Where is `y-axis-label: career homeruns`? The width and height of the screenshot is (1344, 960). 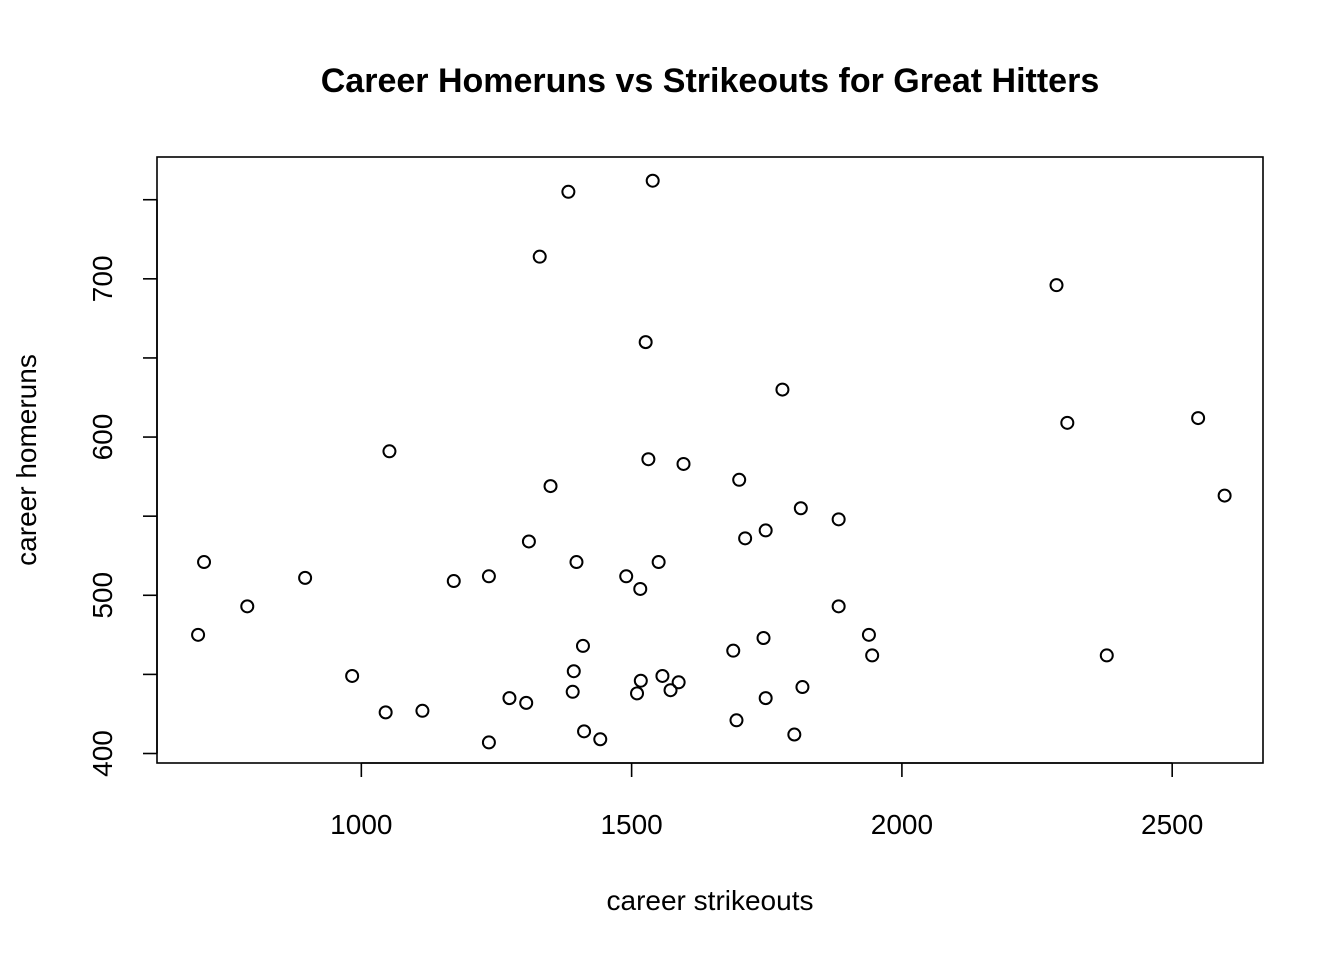 y-axis-label: career homeruns is located at coordinates (26, 460).